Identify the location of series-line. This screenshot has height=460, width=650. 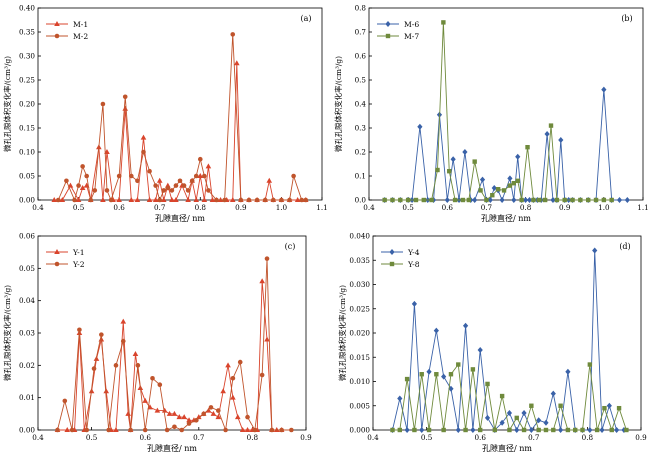
(509, 397).